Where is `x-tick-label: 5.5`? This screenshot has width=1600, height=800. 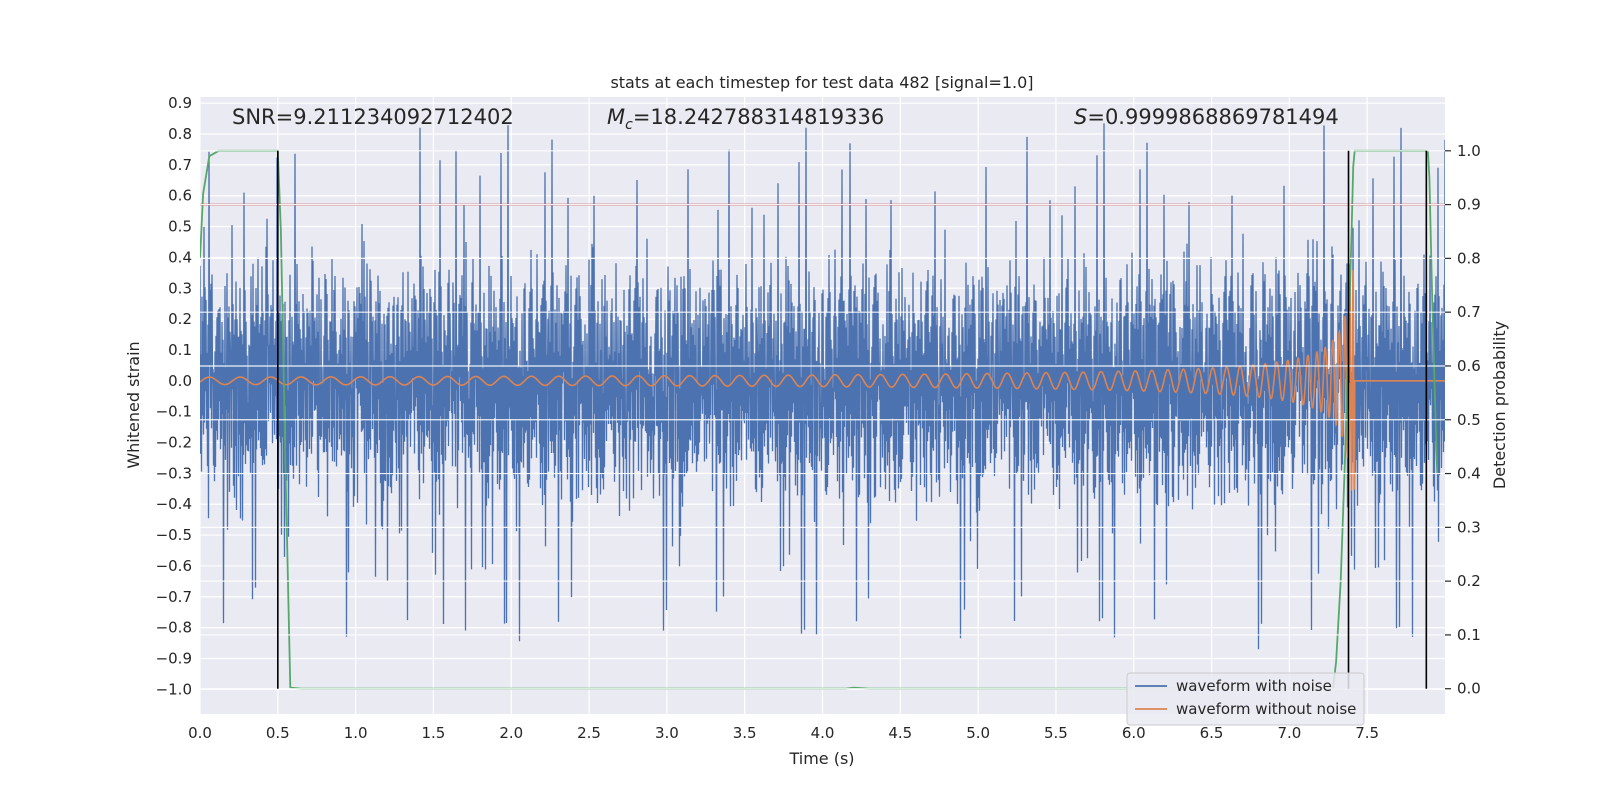
x-tick-label: 5.5 is located at coordinates (1056, 733).